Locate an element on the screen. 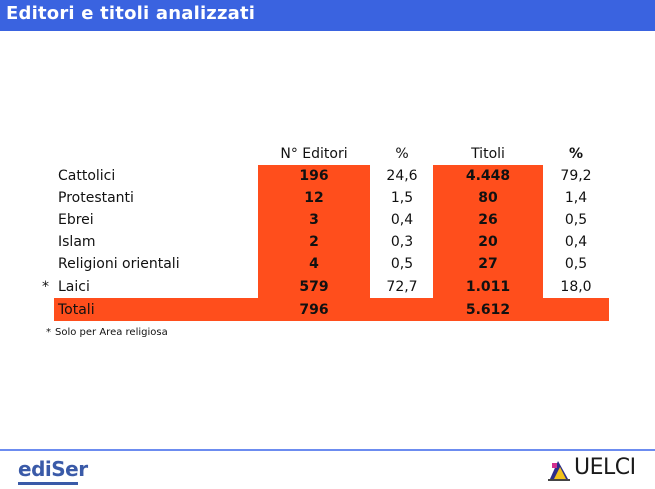  cell-pct-editori: 0,5 is located at coordinates (402, 264).